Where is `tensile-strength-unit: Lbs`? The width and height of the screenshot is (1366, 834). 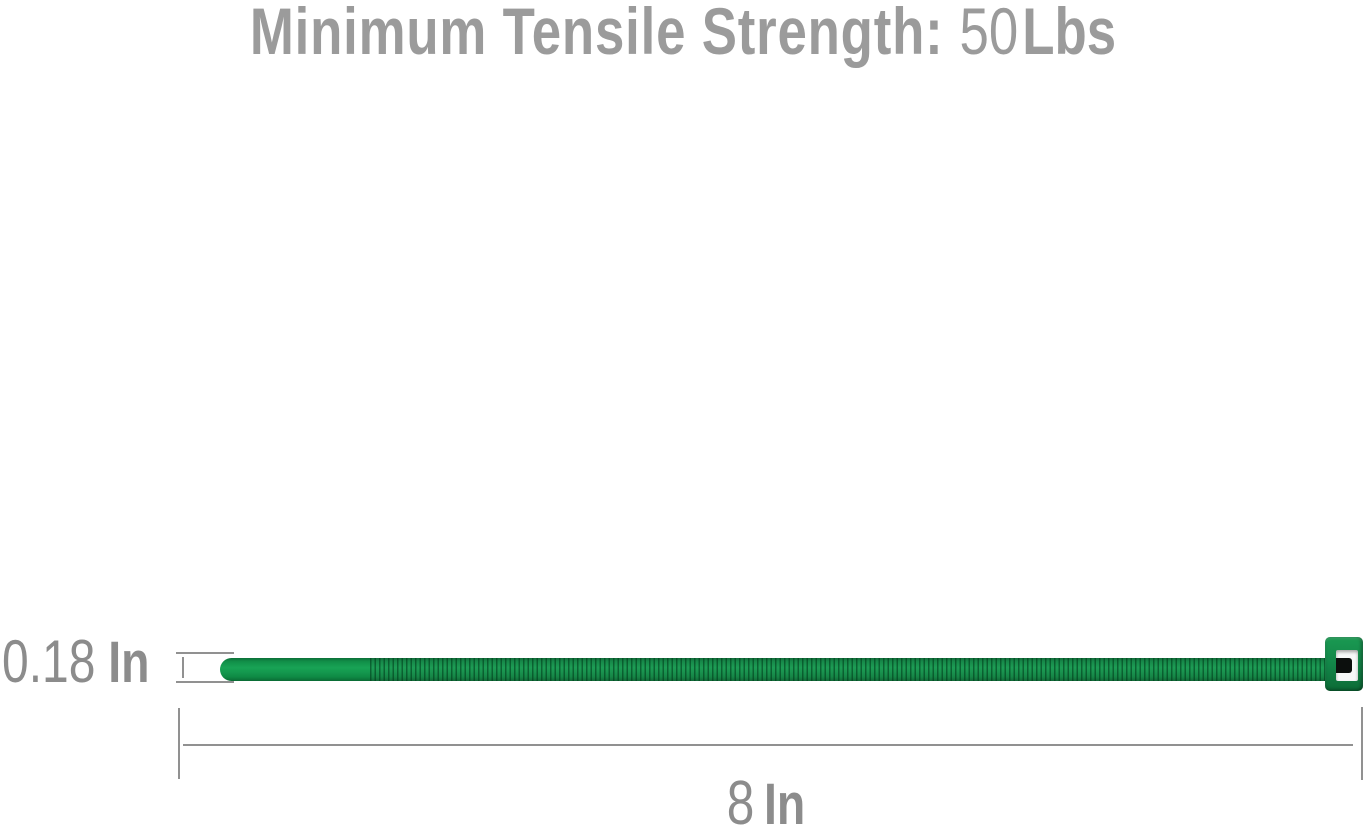
tensile-strength-unit: Lbs is located at coordinates (1069, 34).